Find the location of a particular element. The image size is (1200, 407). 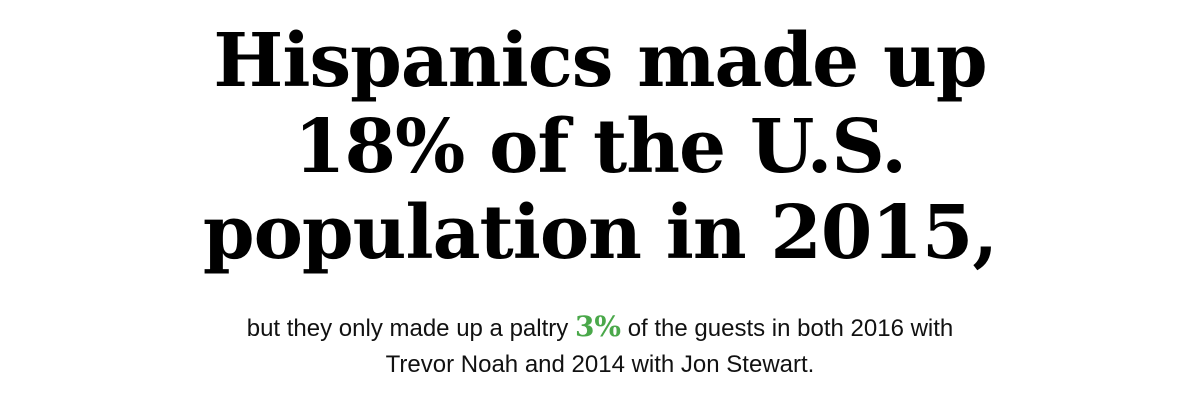

subtext-line-1-end: of the guests in both 2016 with is located at coordinates (787, 328).